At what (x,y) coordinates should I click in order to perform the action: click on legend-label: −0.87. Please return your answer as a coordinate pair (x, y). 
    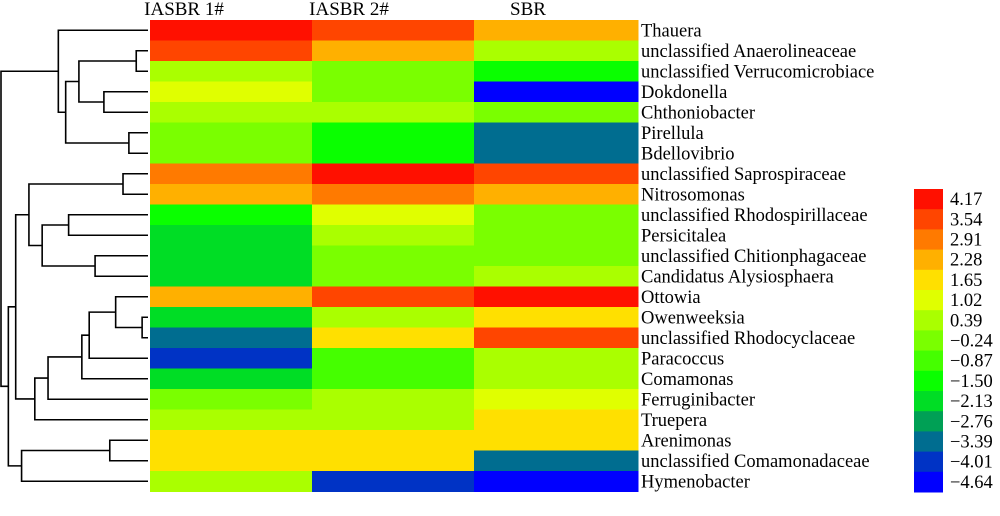
    Looking at the image, I should click on (971, 362).